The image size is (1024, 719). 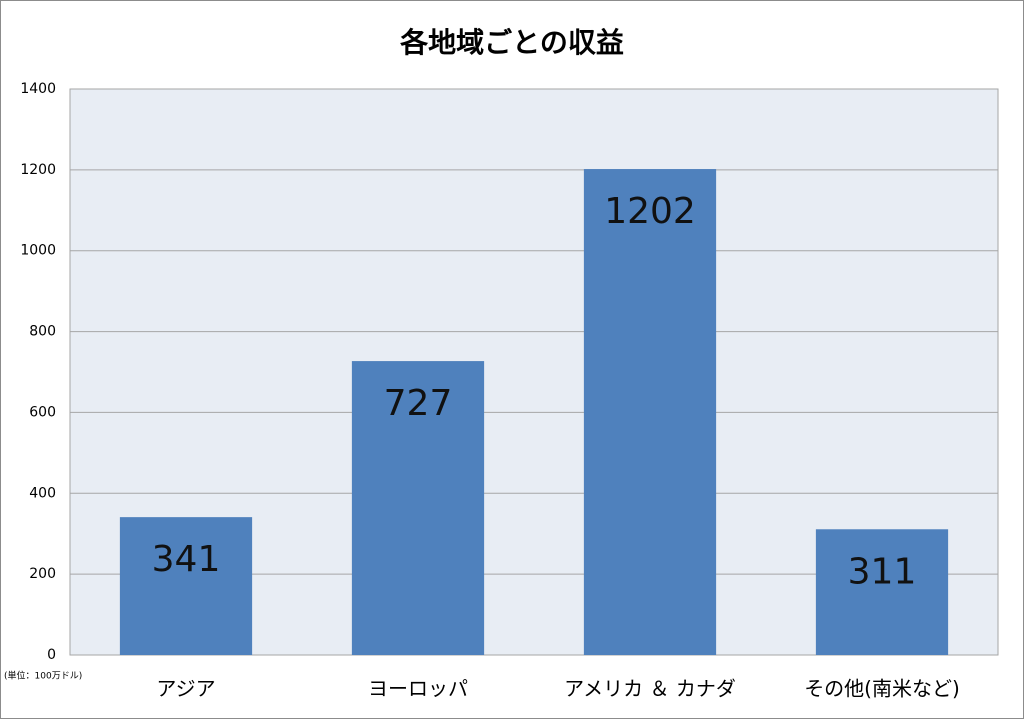 What do you see at coordinates (42, 412) in the screenshot?
I see `y-tick-label: 600` at bounding box center [42, 412].